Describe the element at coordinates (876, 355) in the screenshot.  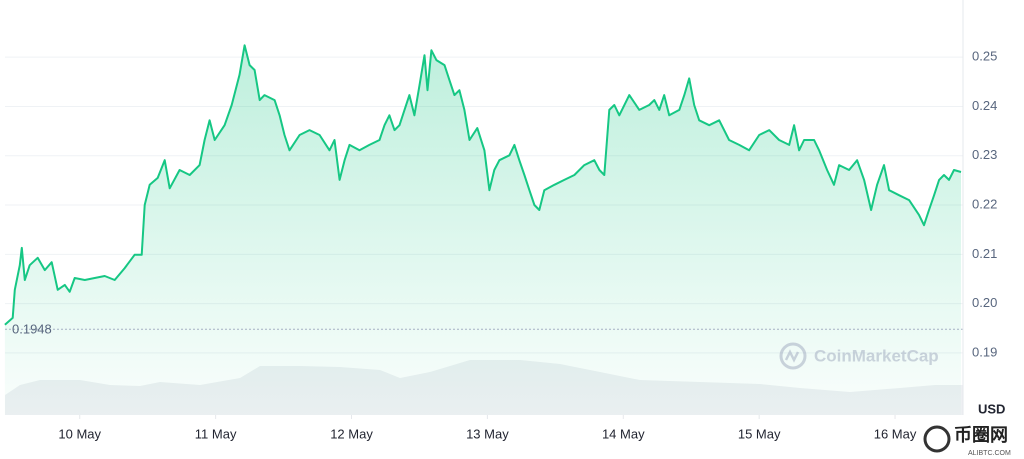
I see `watermark-text: CoinMarketCap` at that location.